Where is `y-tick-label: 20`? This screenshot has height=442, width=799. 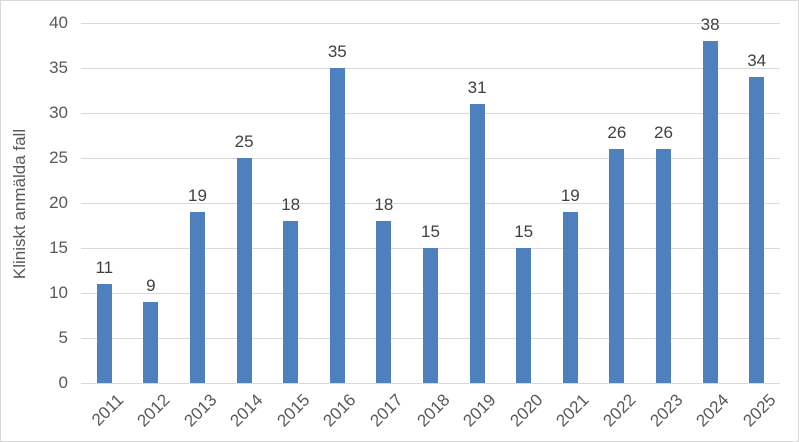
y-tick-label: 20 is located at coordinates (58, 202).